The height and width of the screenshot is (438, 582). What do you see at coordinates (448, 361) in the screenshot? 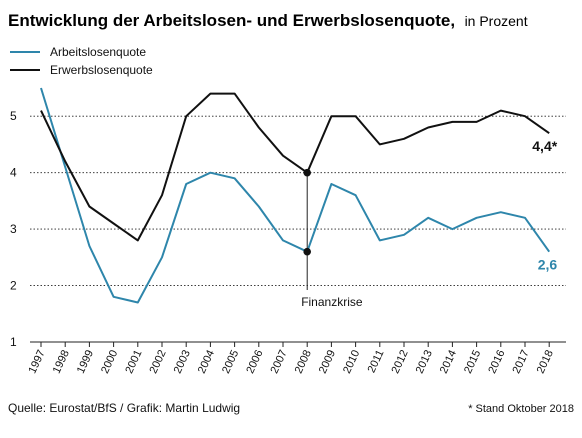
I see `x-tick-label: 2014` at bounding box center [448, 361].